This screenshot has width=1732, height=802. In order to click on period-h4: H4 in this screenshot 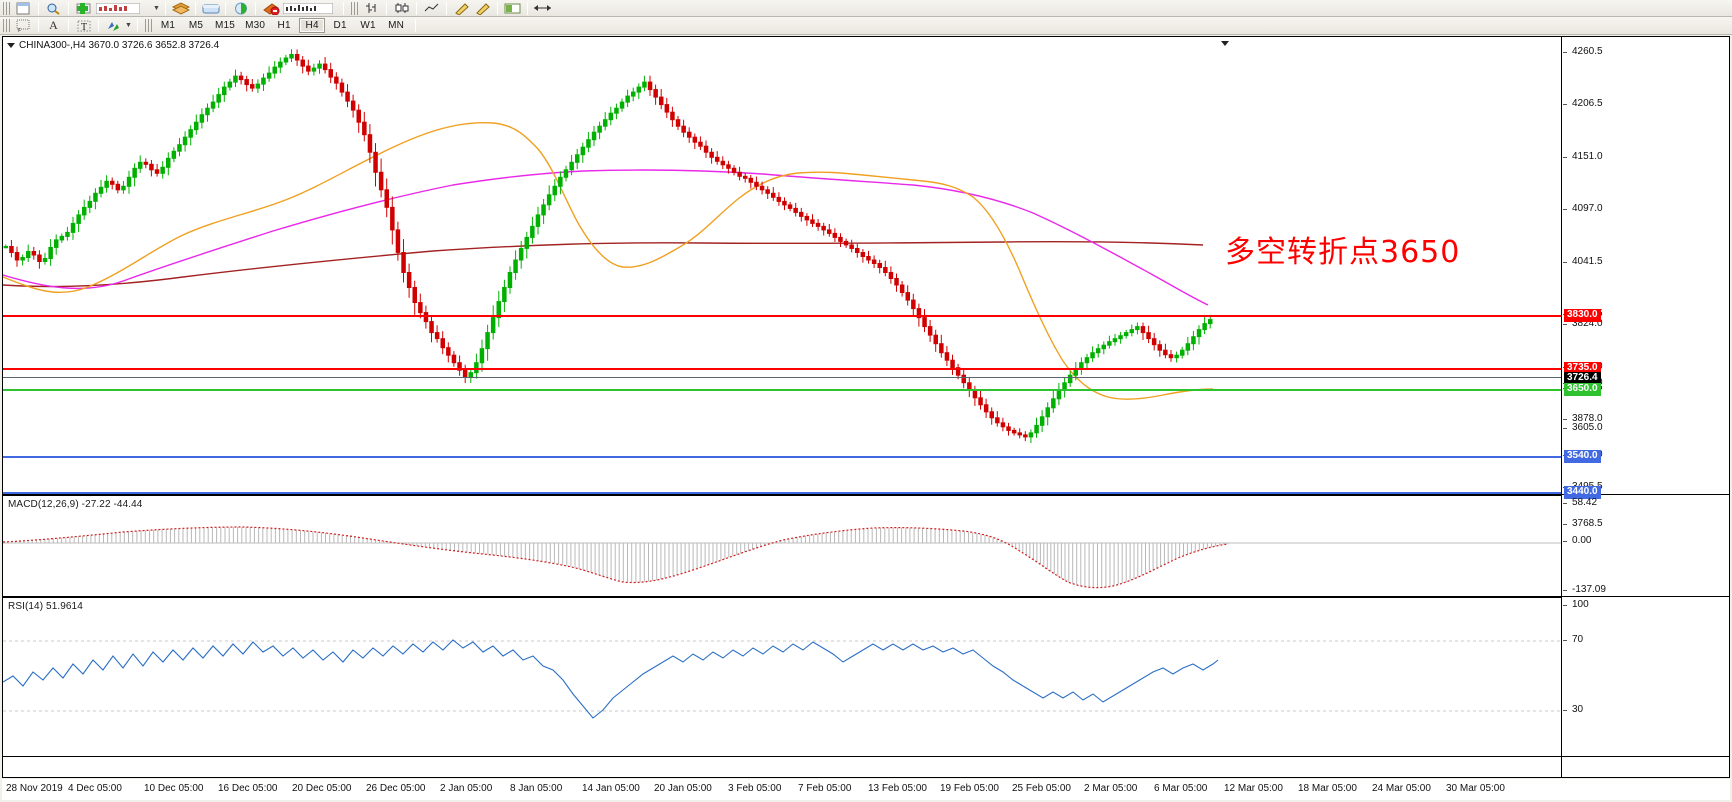, I will do `click(312, 25)`.